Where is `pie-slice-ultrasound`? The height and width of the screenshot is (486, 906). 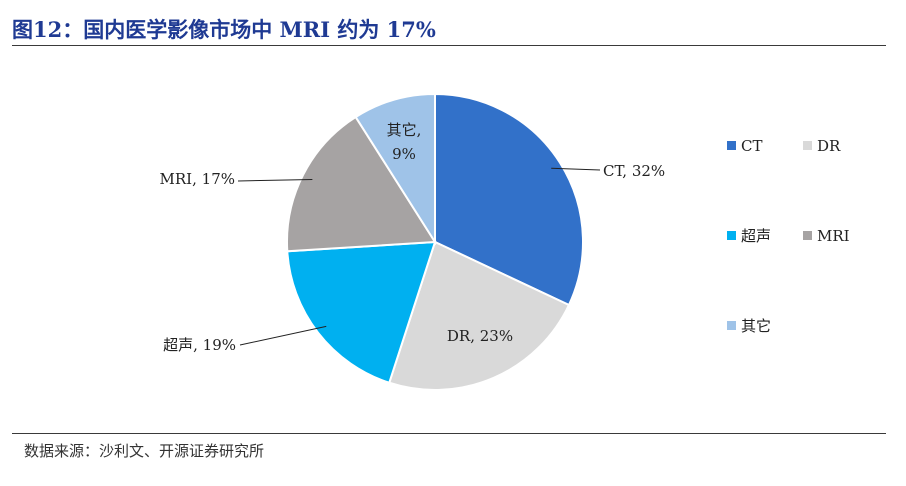 pie-slice-ultrasound is located at coordinates (361, 312).